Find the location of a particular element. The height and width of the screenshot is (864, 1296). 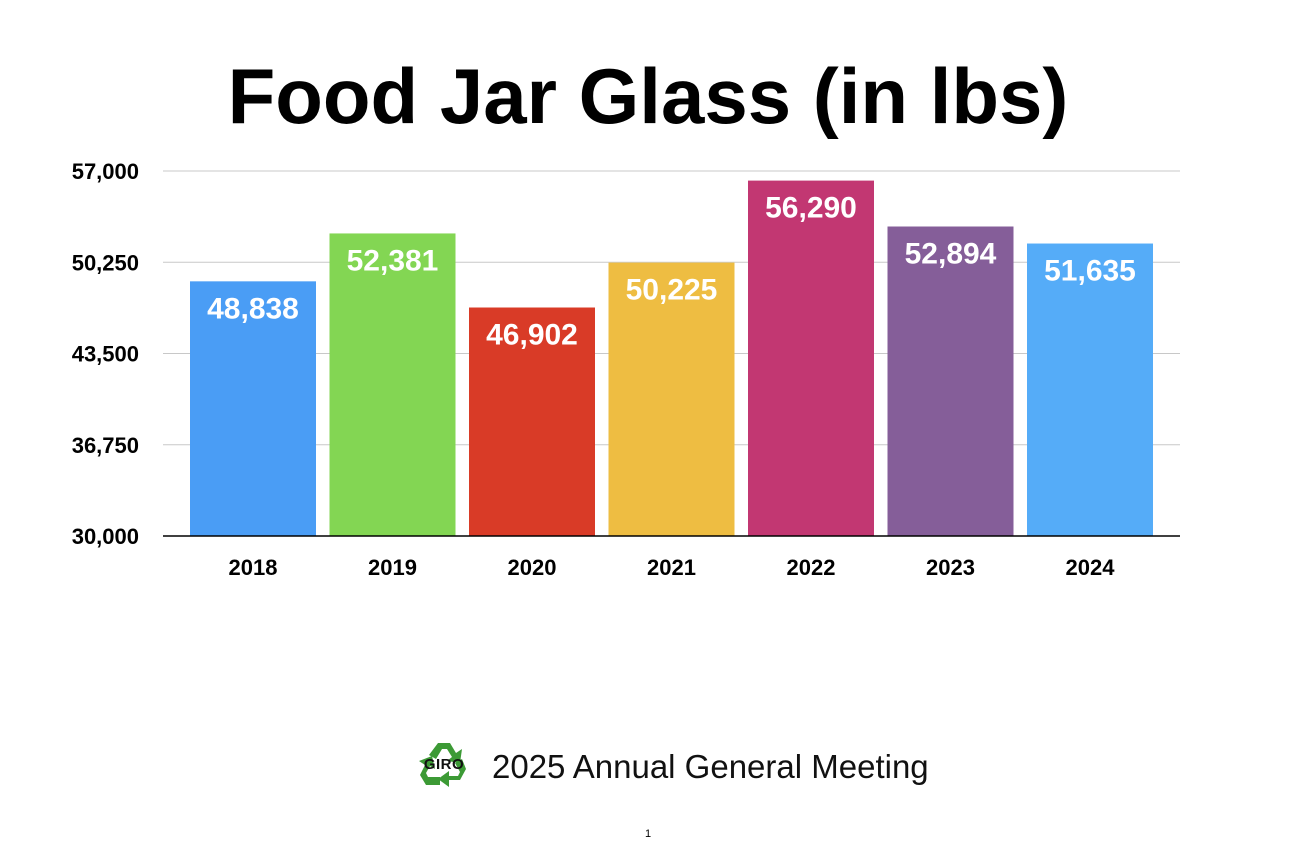

bar-value-label: 46,902 is located at coordinates (532, 335).